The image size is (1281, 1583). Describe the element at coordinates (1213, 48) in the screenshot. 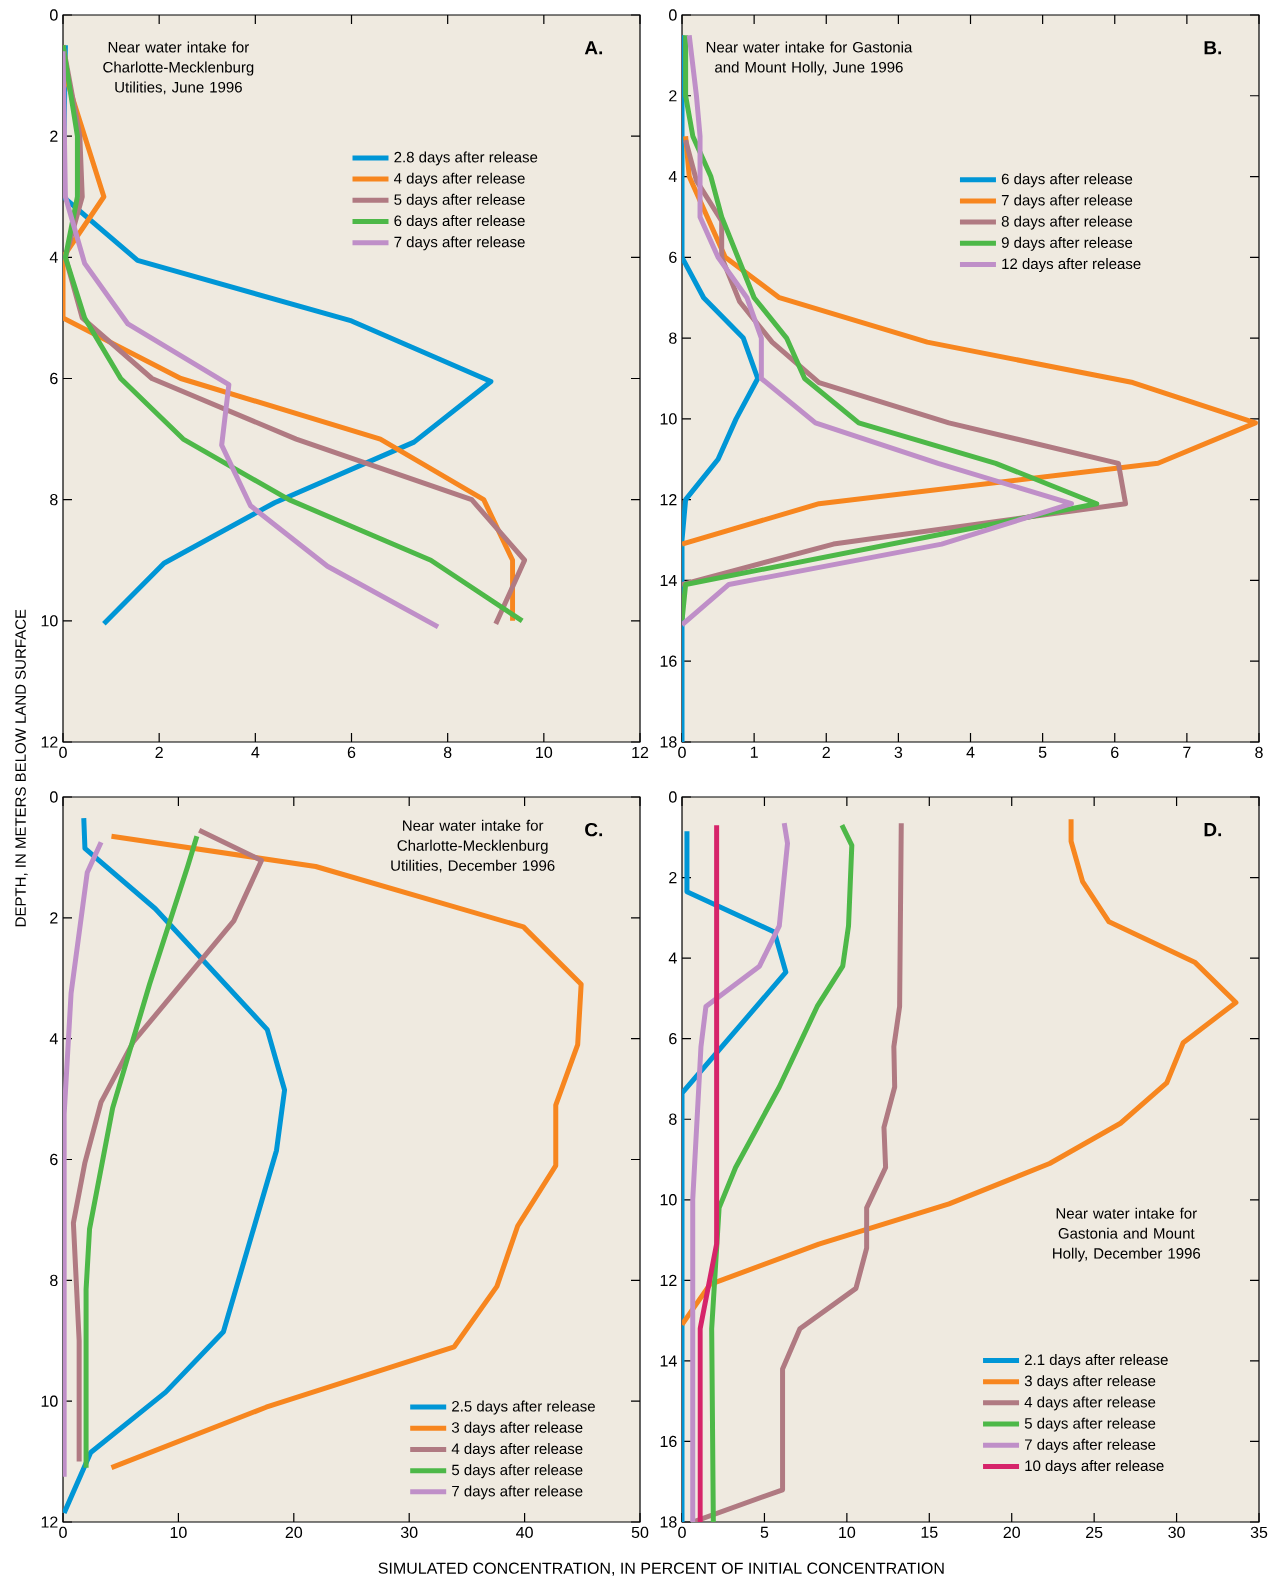

I see `text: B.` at that location.